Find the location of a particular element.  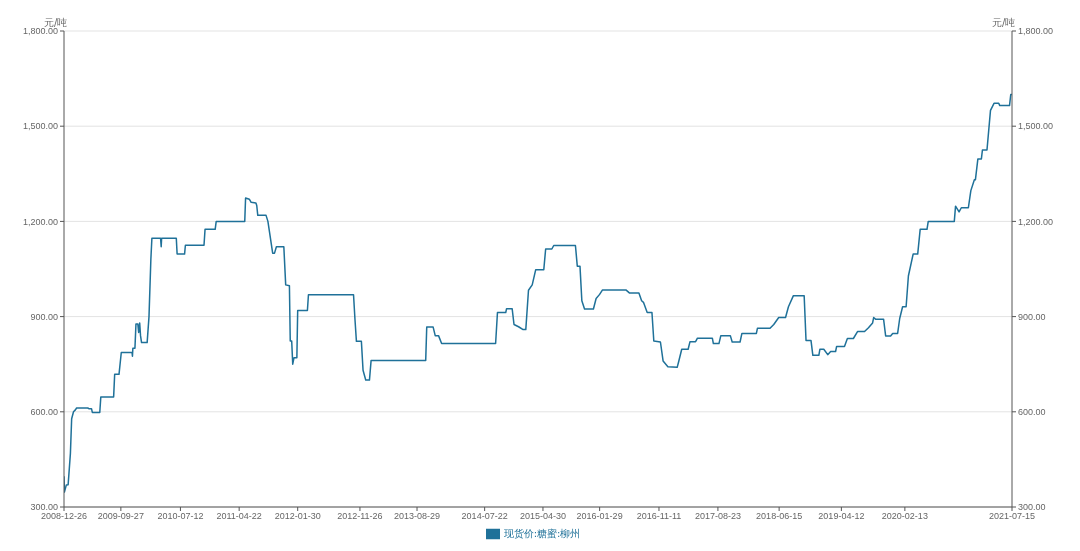

legend-label: 现货价:糖蜜:柳州 is located at coordinates (542, 533).